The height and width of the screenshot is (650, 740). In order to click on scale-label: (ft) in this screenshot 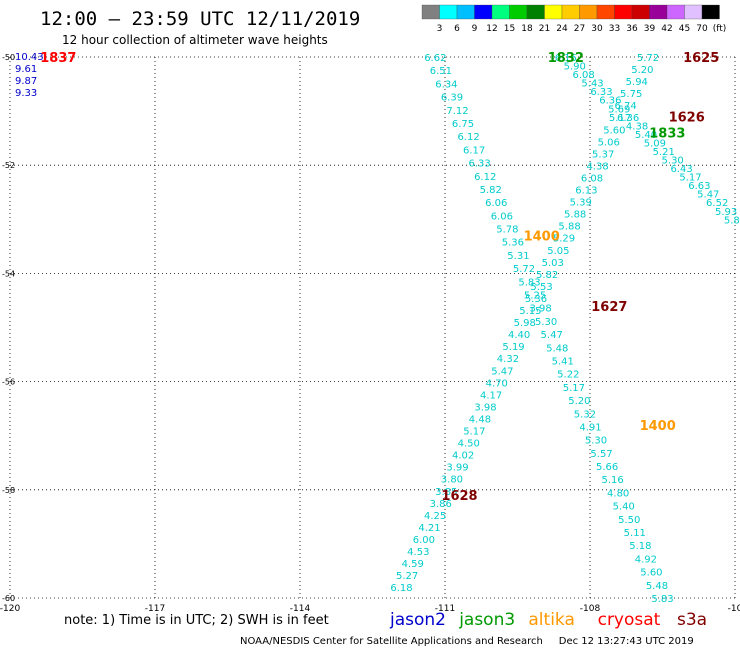, I will do `click(720, 29)`.